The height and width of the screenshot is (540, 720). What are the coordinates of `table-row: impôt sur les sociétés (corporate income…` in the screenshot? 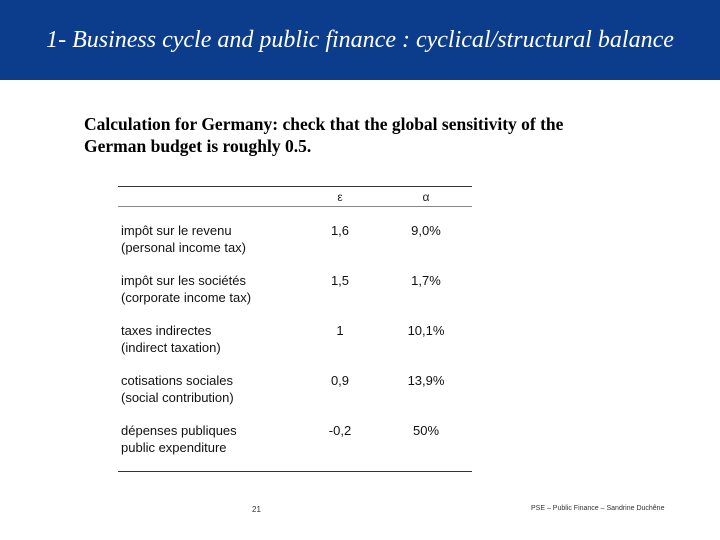 It's located at (295, 292).